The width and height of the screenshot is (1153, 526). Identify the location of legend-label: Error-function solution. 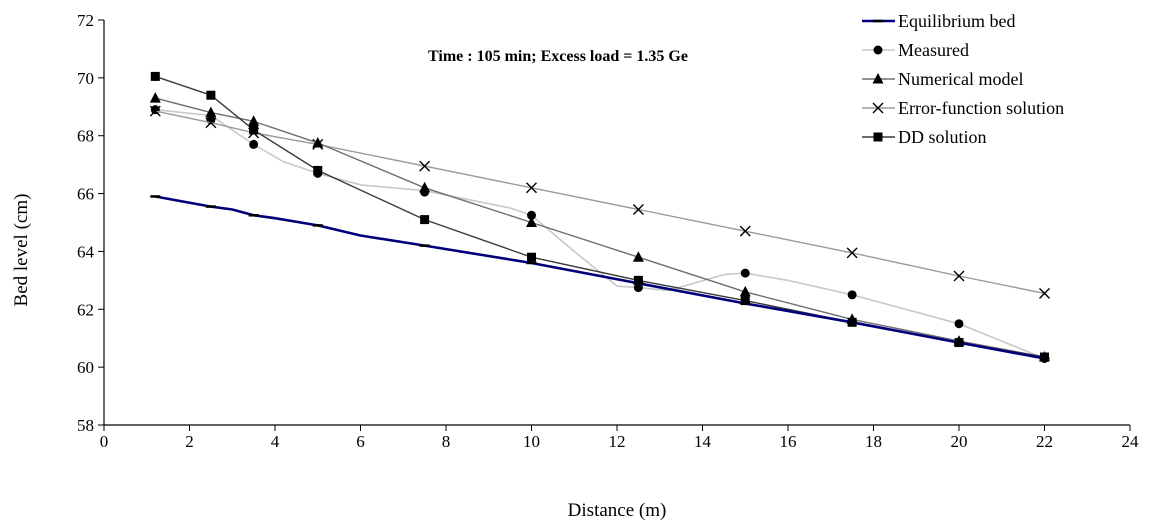
(981, 108).